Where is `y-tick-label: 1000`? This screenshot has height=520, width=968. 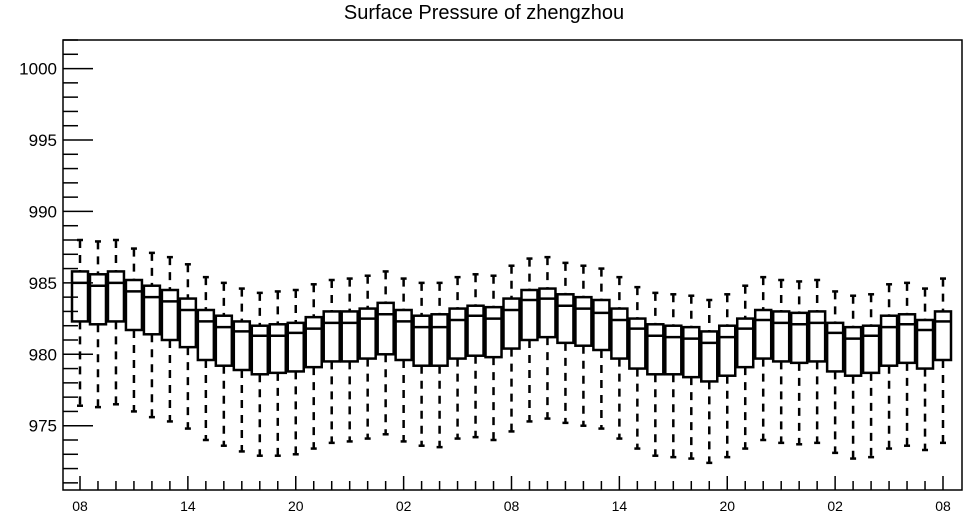
y-tick-label: 1000 is located at coordinates (38, 69).